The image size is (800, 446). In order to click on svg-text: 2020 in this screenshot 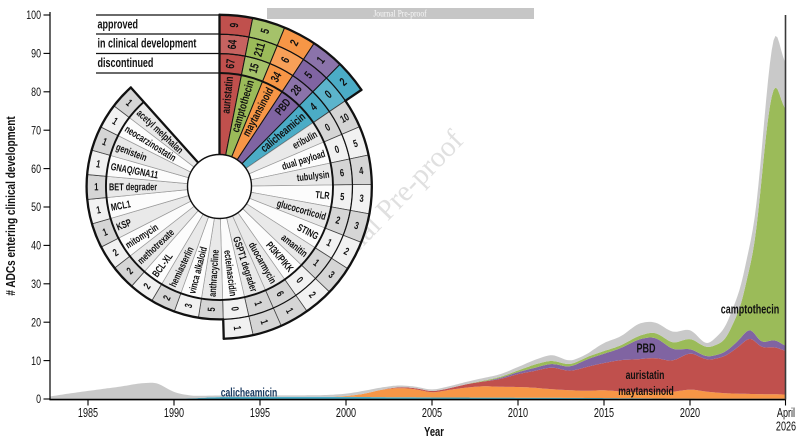, I will do `click(690, 414)`.